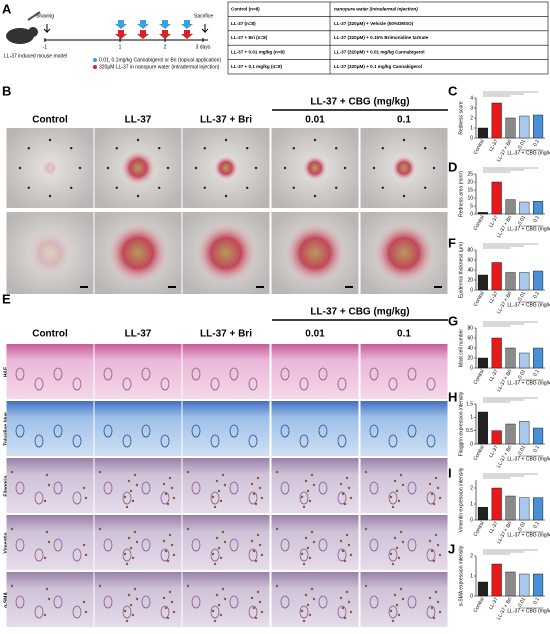 Image resolution: width=550 pixels, height=634 pixels. Describe the element at coordinates (471, 98) in the screenshot. I see `y-tick-label: 4` at that location.